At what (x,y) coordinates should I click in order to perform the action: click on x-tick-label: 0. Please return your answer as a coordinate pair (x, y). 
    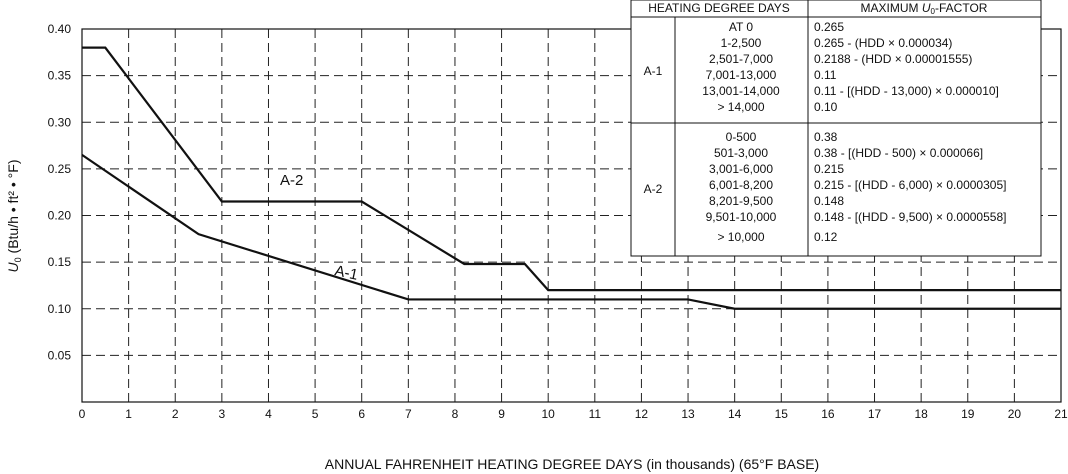
    Looking at the image, I should click on (82, 414).